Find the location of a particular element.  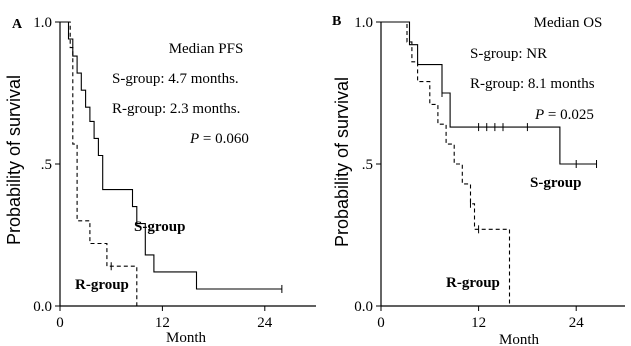

p-value: P = 0.025 is located at coordinates (564, 115).